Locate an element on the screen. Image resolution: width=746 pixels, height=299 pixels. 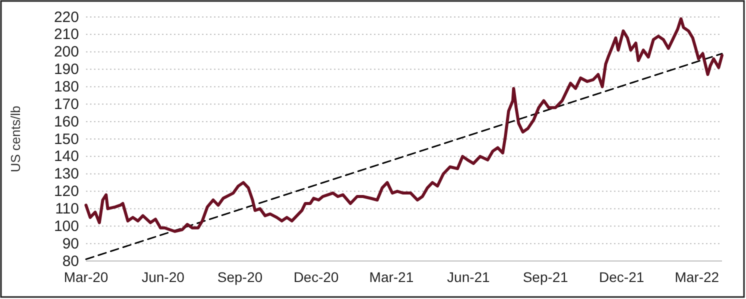
y-tick-label: 220 is located at coordinates (66, 17).